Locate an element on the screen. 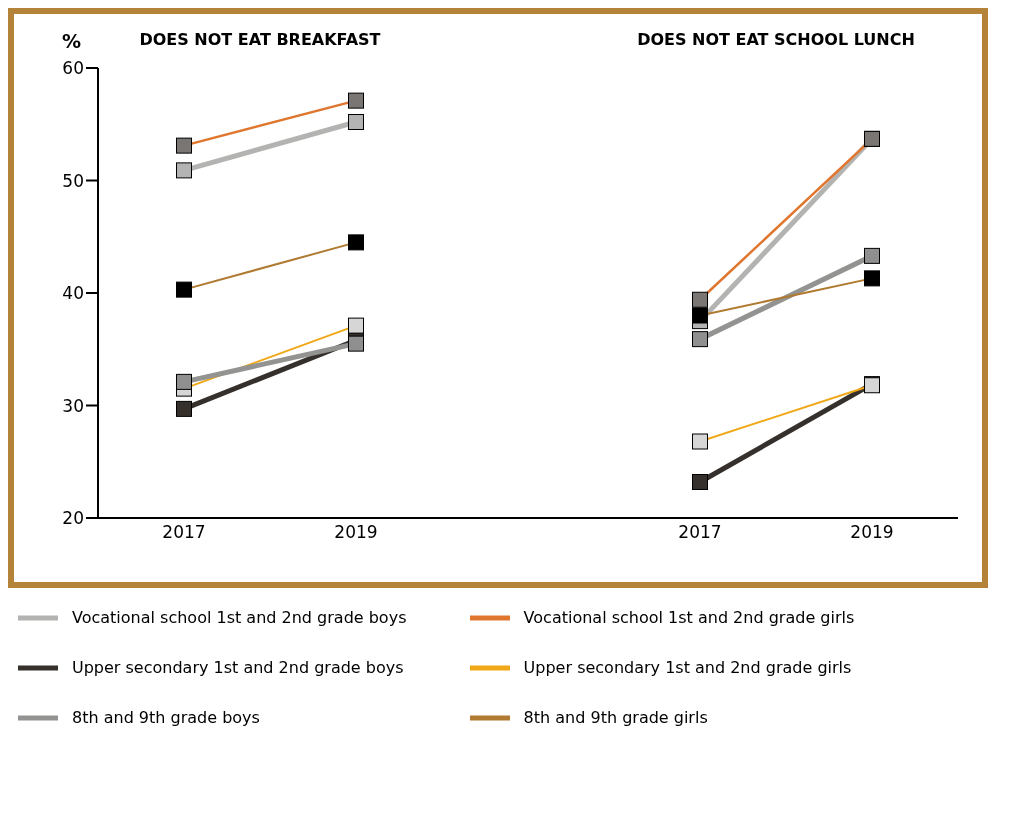  legend-label: 8th and 9th grade boys is located at coordinates (166, 717).